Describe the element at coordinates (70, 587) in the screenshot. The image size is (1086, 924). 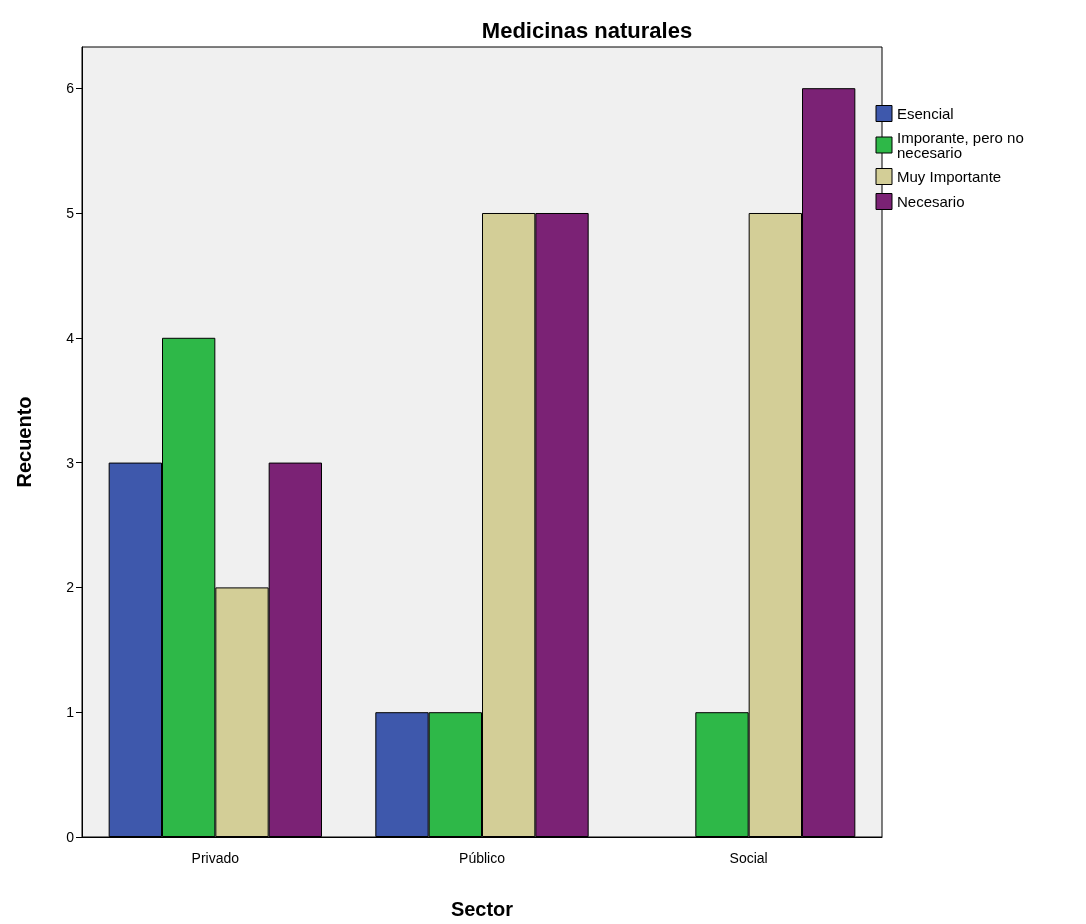
I see `y-tick-label: 2` at that location.